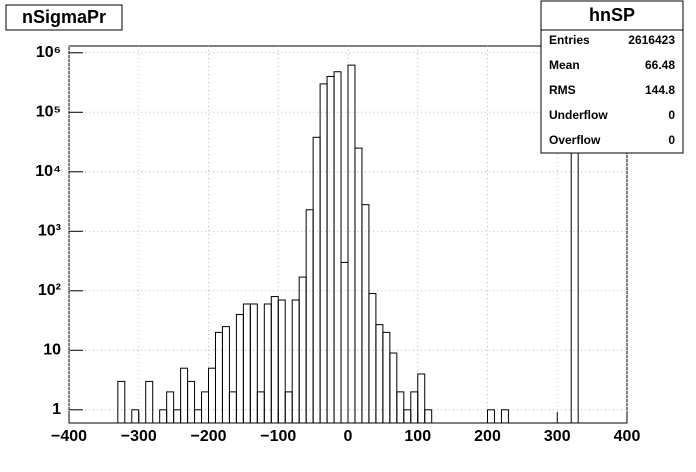  I want to click on y-tick-label: 10³, so click(49, 231).